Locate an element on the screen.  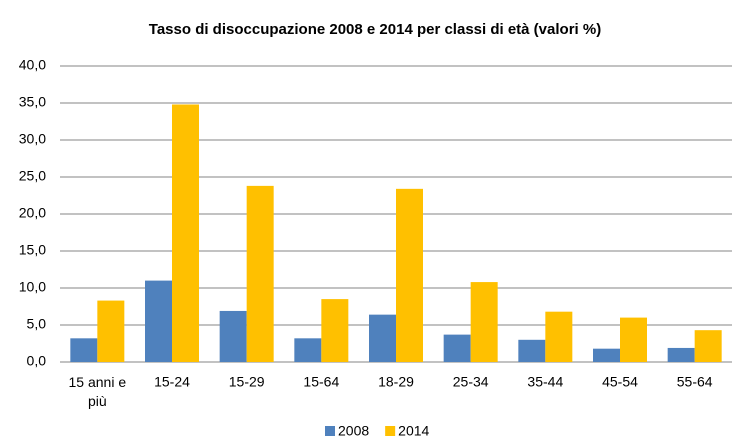
y-tick-label: 30,0 is located at coordinates (32, 139).